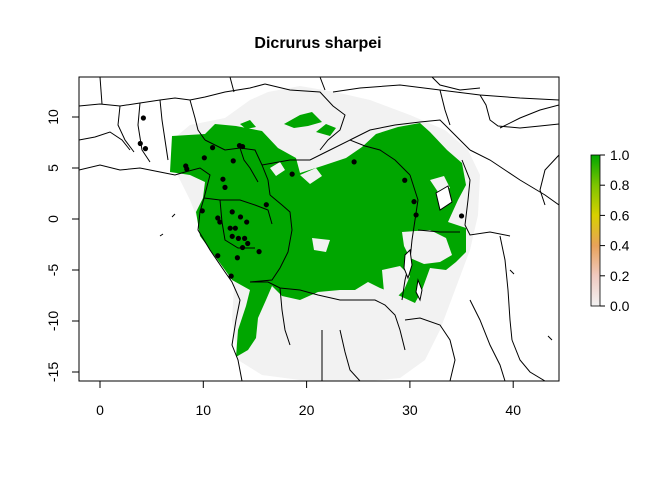  Describe the element at coordinates (53, 117) in the screenshot. I see `y-tick-label: 10` at that location.